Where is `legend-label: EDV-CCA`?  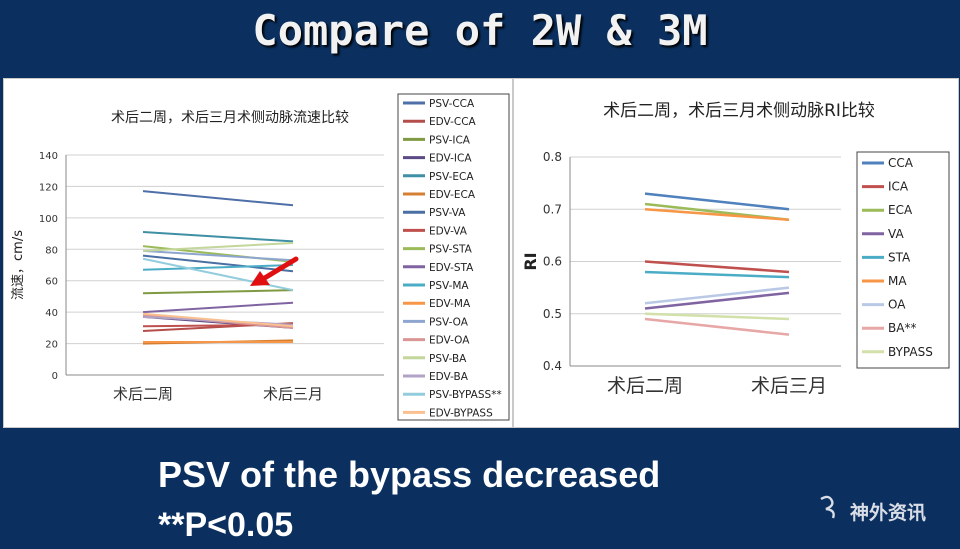
legend-label: EDV-CCA is located at coordinates (453, 122).